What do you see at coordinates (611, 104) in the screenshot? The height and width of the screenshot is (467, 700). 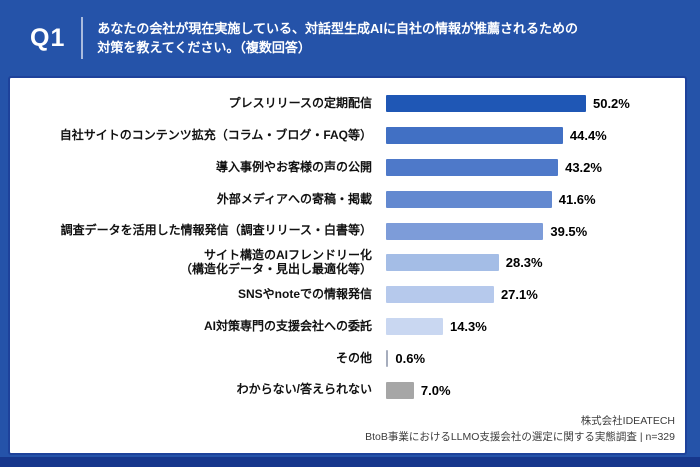 I see `value-label: 50.2%` at bounding box center [611, 104].